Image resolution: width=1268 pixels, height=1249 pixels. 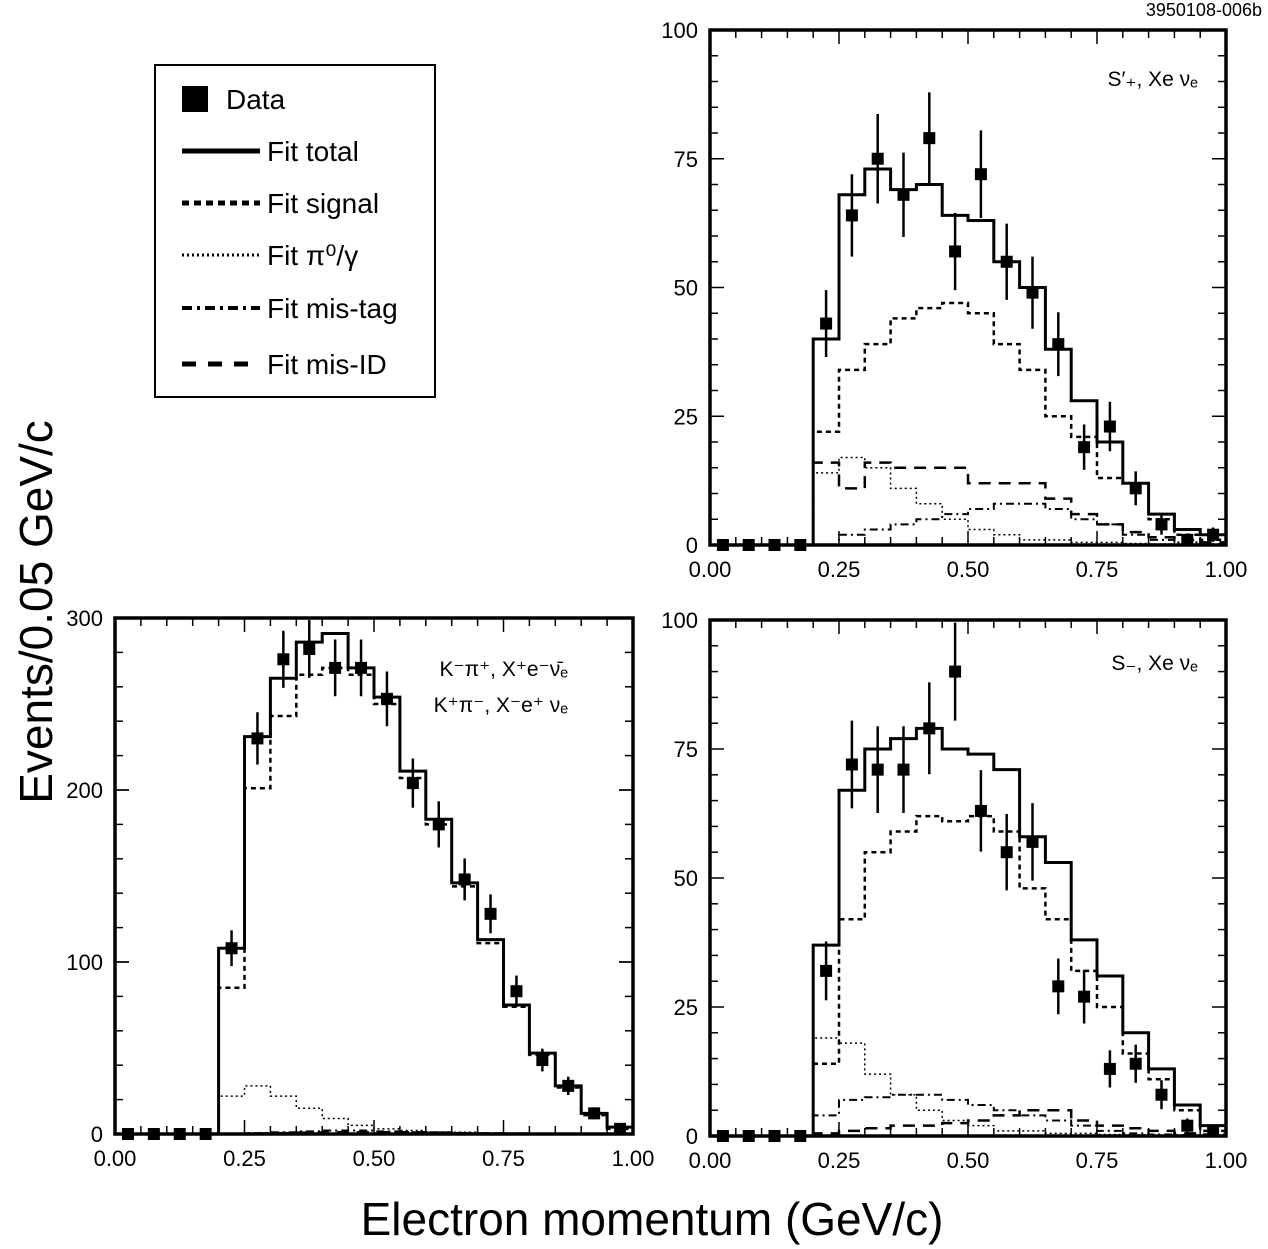 What do you see at coordinates (504, 669) in the screenshot?
I see `panel-annotation: K⁻π⁺, X⁺e⁻ν̄ₑ` at bounding box center [504, 669].